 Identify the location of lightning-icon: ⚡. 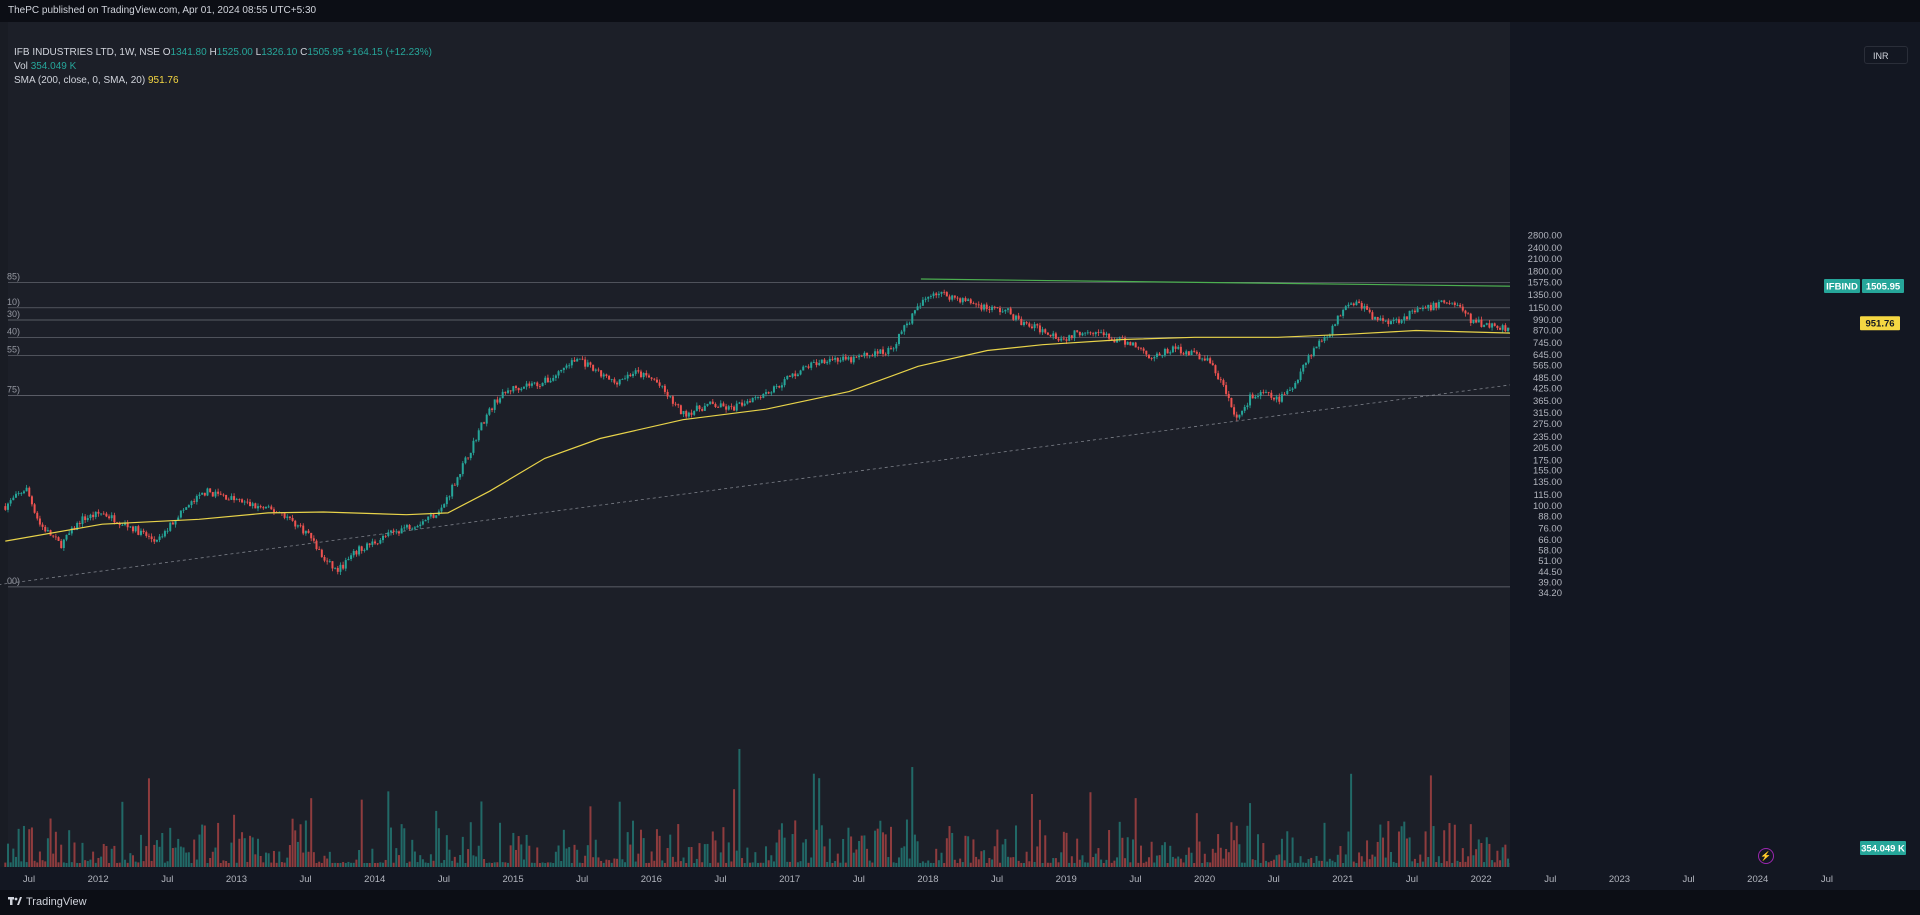
(1766, 856).